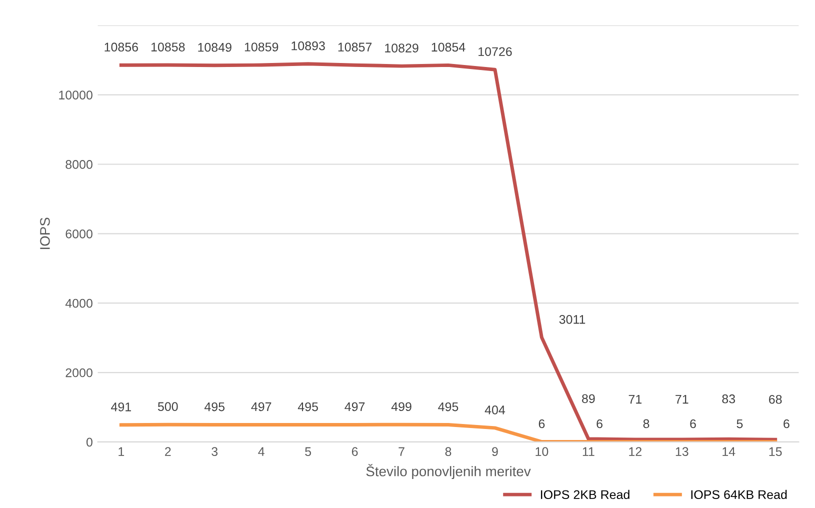 The width and height of the screenshot is (815, 508). I want to click on x-tick-label: 5, so click(308, 451).